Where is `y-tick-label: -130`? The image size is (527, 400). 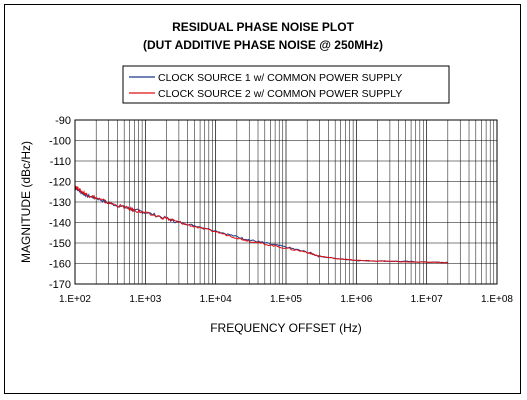 y-tick-label: -130 is located at coordinates (60, 203).